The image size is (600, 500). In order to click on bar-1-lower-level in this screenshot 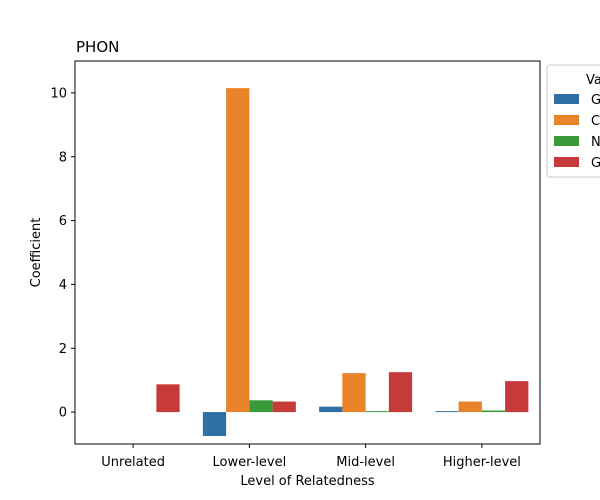, I will do `click(214, 424)`.